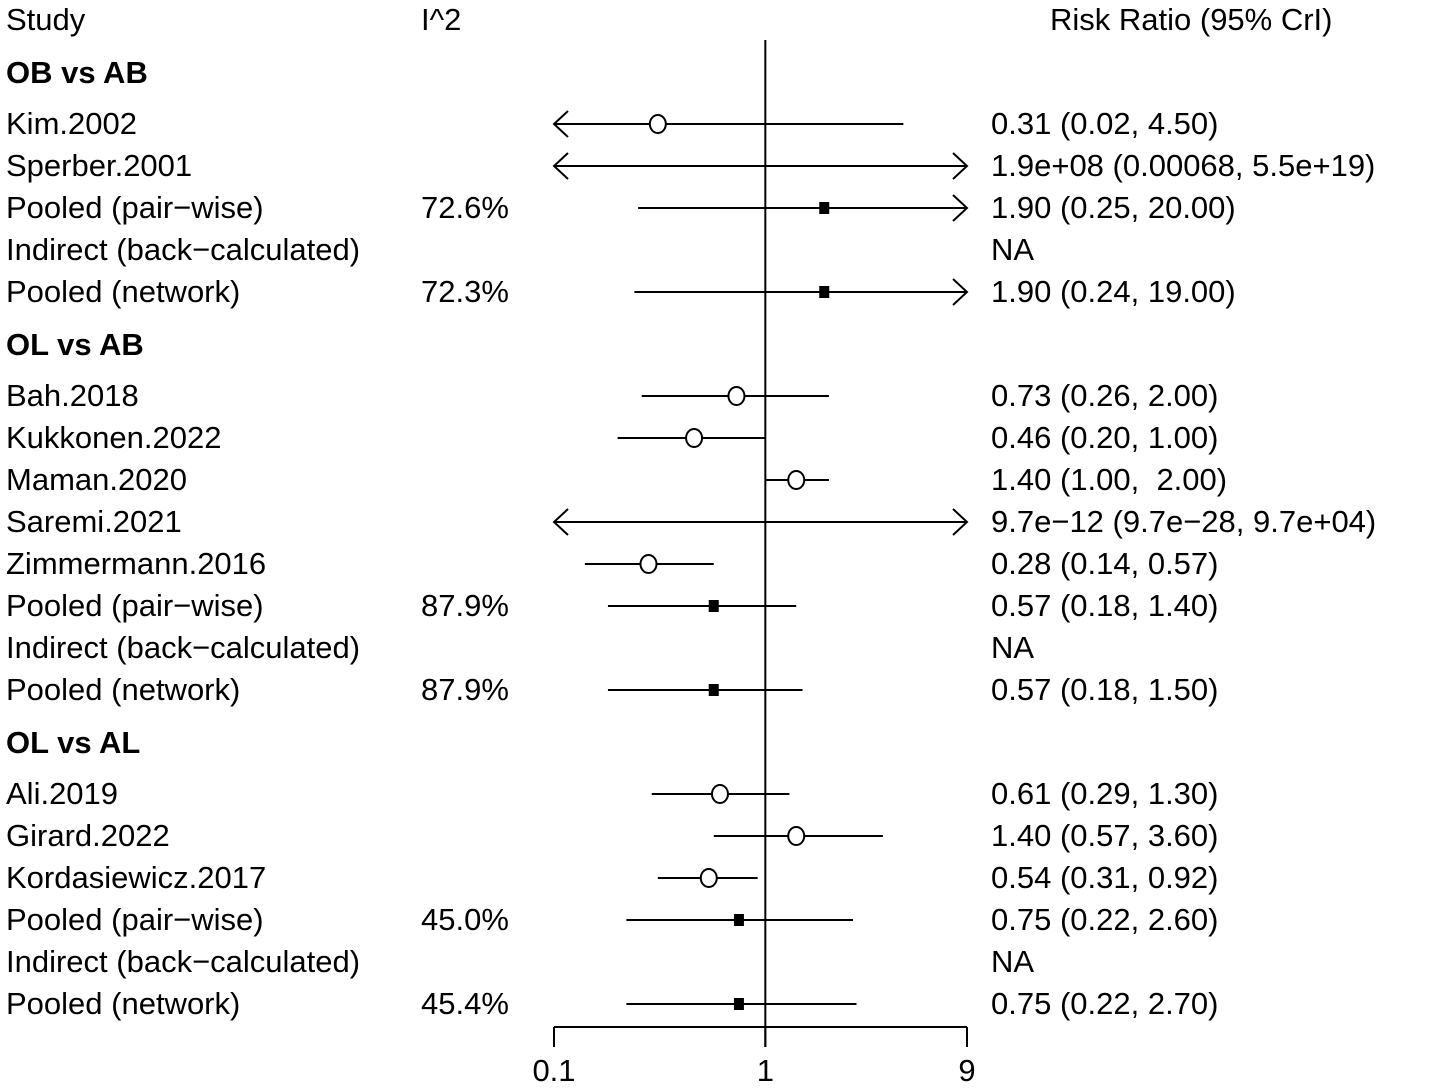  I want to click on risk-ratio-text: 0.46 (0.20, 1.00), so click(1105, 437).